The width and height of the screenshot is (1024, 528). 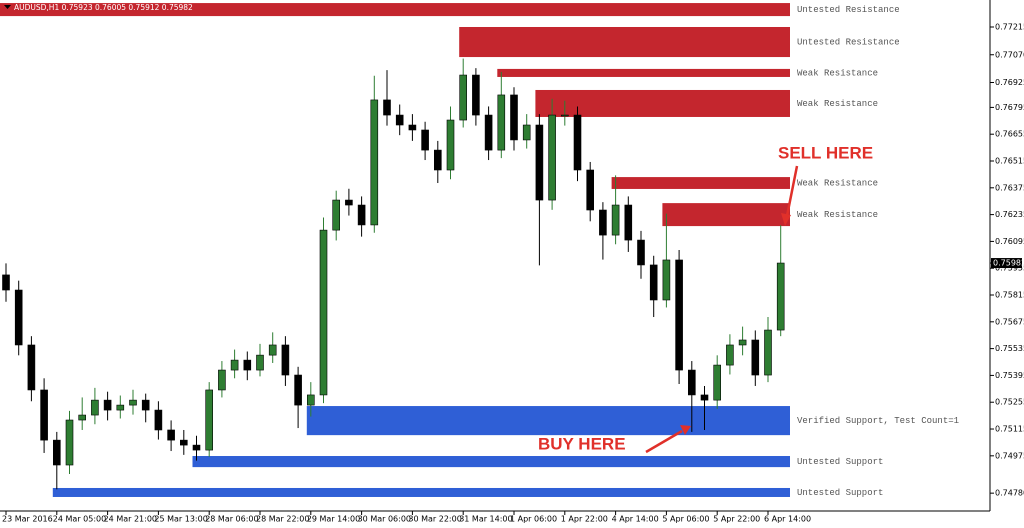 I want to click on x-tick-label: 29 Mar 14:00, so click(x=333, y=519).